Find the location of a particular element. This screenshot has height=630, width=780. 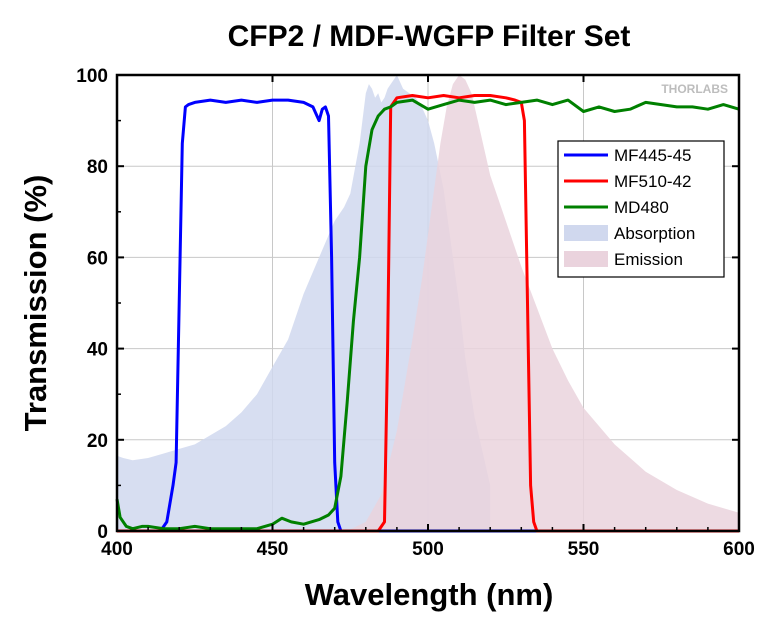

y-tick-label: 60 is located at coordinates (97, 258).